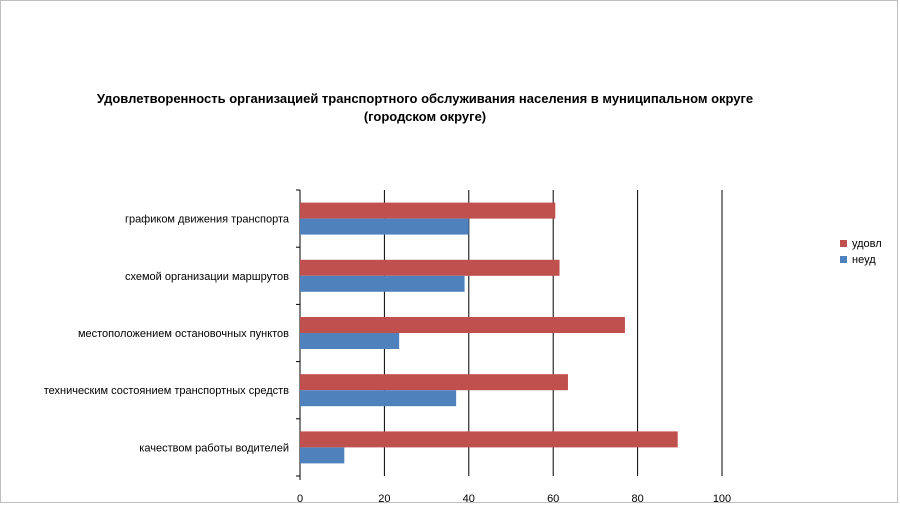 The image size is (900, 505). Describe the element at coordinates (207, 220) in the screenshot. I see `category-label: графиком движения транспорта` at that location.